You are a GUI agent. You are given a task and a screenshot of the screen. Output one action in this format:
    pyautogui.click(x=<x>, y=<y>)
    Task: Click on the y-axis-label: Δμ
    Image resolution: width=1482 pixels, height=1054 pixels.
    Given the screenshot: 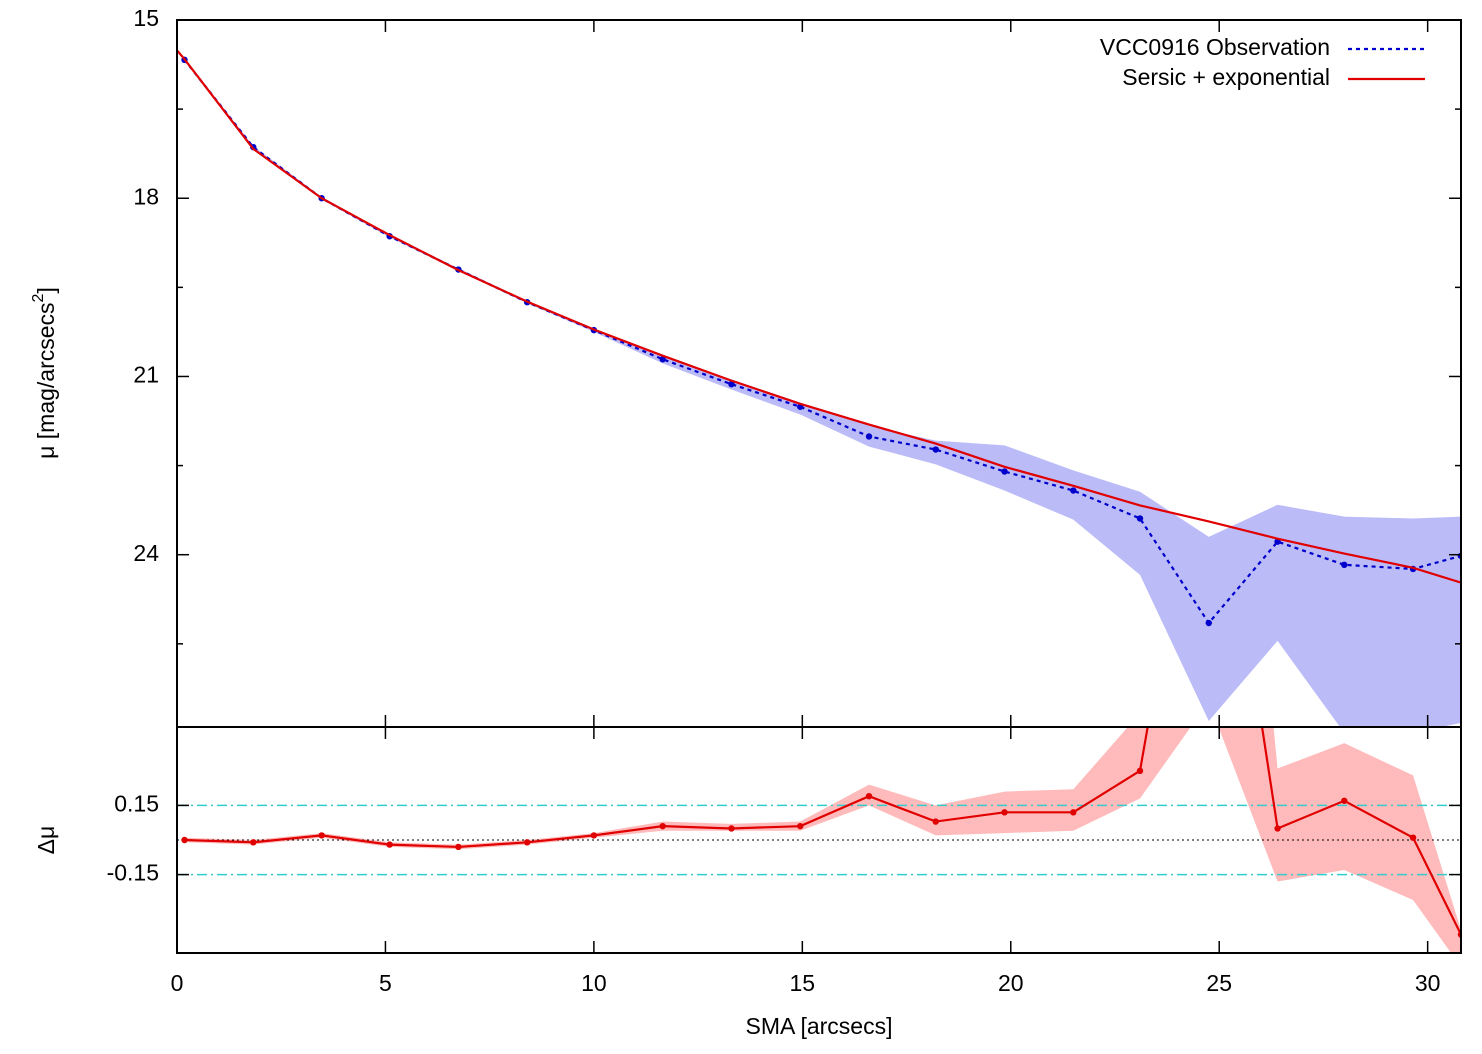 What is the action you would take?
    pyautogui.click(x=46, y=840)
    